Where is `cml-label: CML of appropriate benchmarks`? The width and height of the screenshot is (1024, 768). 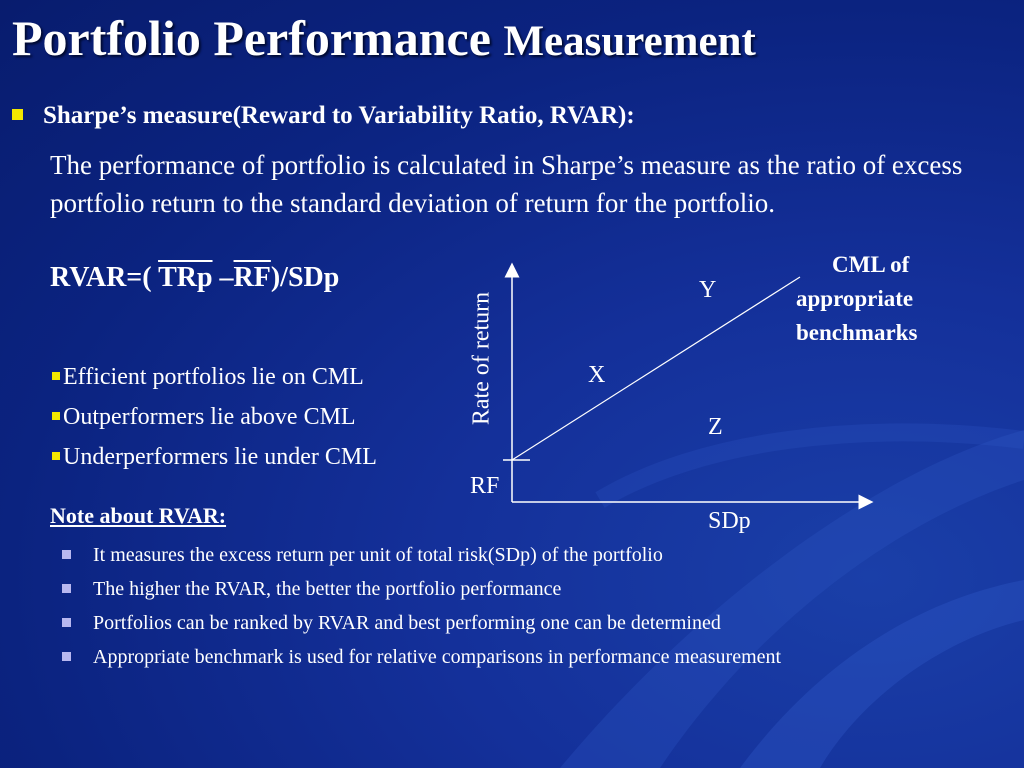 cml-label: CML of appropriate benchmarks is located at coordinates (856, 299).